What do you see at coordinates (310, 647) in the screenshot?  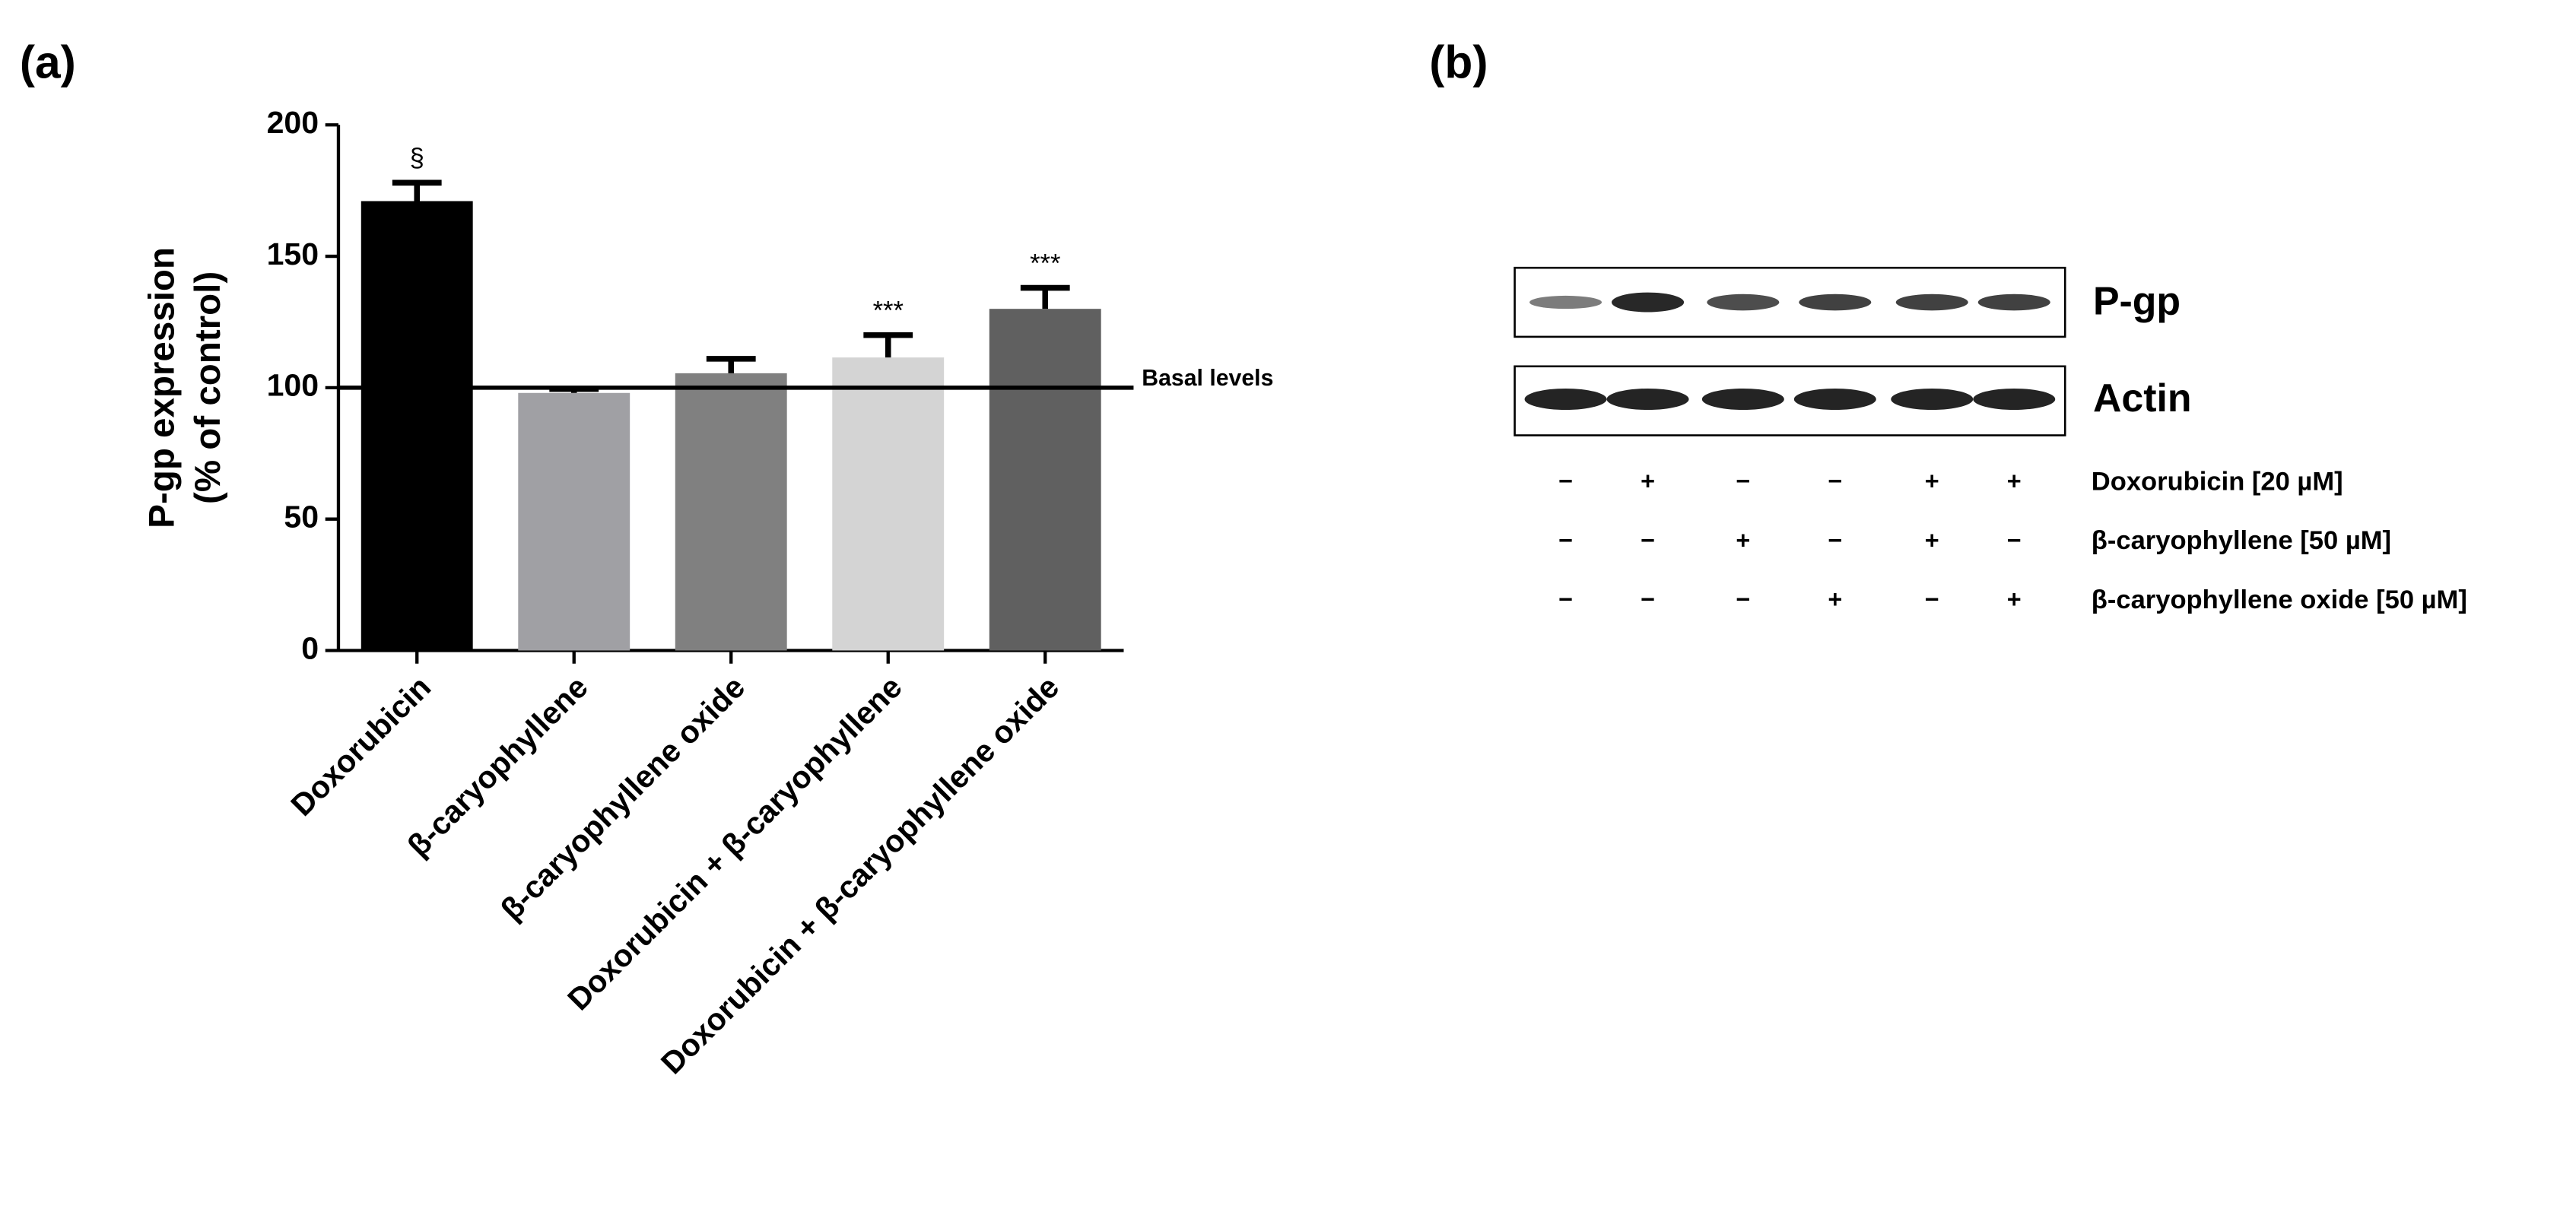 I see `y-tick-label: 0` at bounding box center [310, 647].